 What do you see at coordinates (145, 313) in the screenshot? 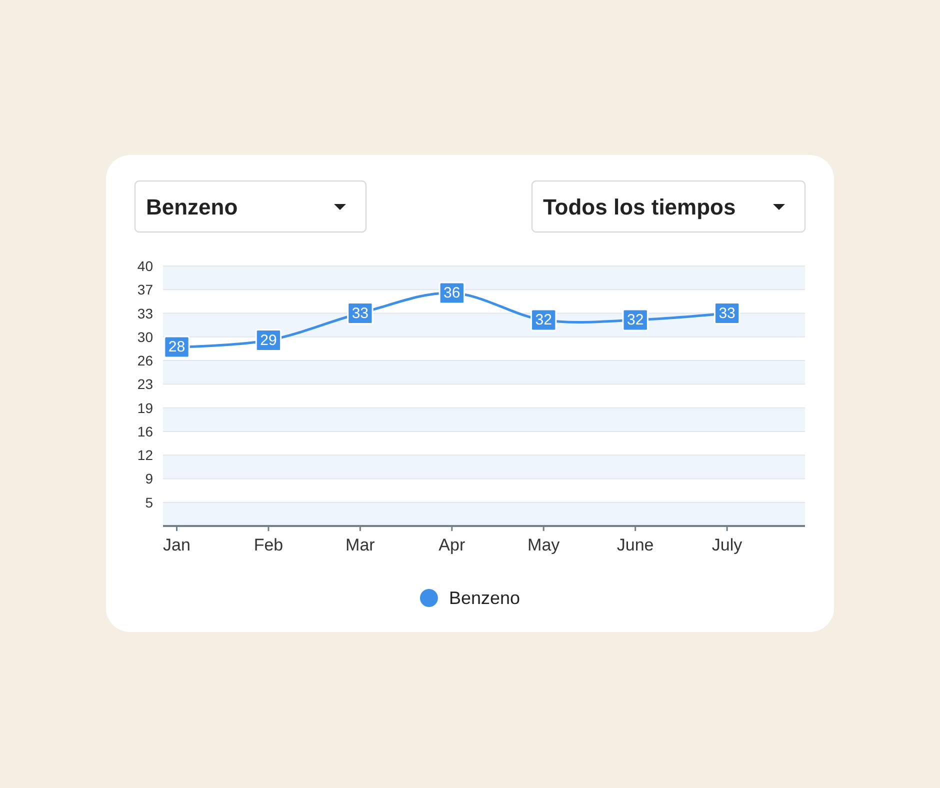
I see `y-tick-label: 33` at bounding box center [145, 313].